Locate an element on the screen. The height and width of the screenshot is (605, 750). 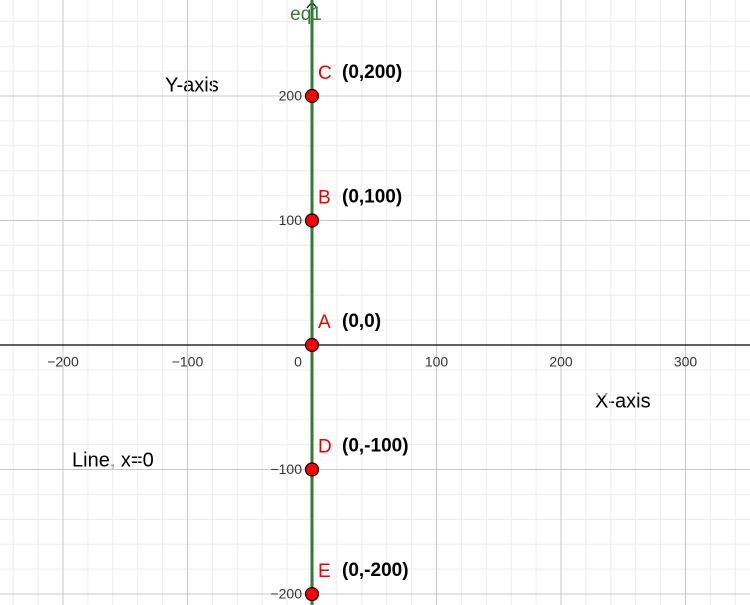
point-name: C is located at coordinates (325, 73).